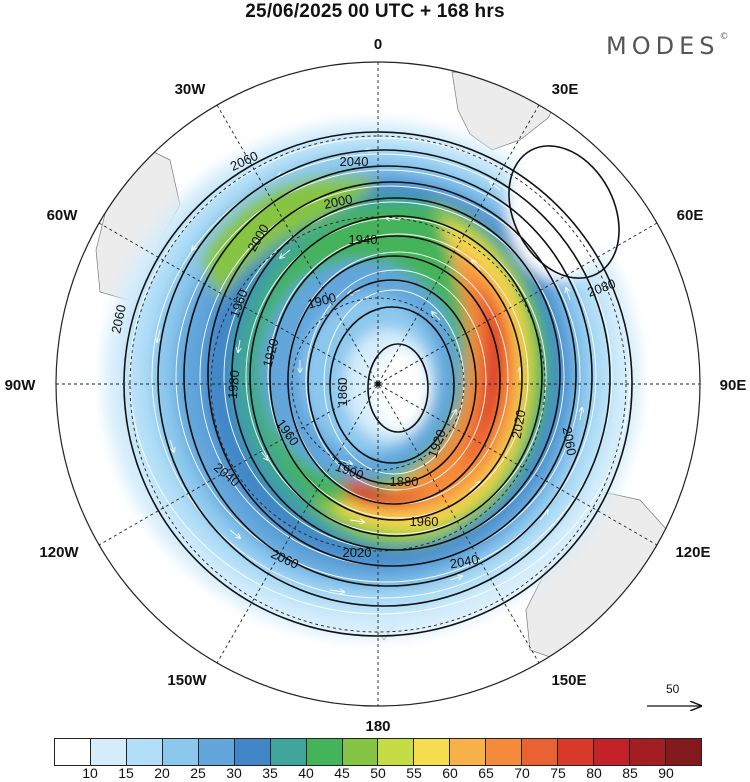  I want to click on contour-1940, so click(396, 378).